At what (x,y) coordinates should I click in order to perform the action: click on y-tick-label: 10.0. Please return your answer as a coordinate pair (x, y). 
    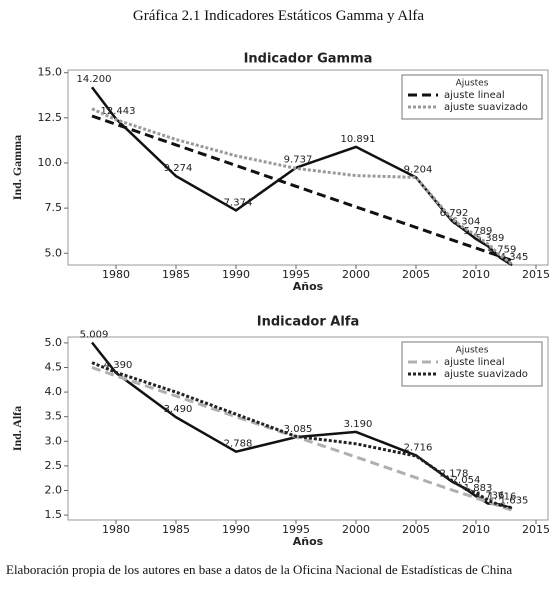
    Looking at the image, I should click on (50, 162).